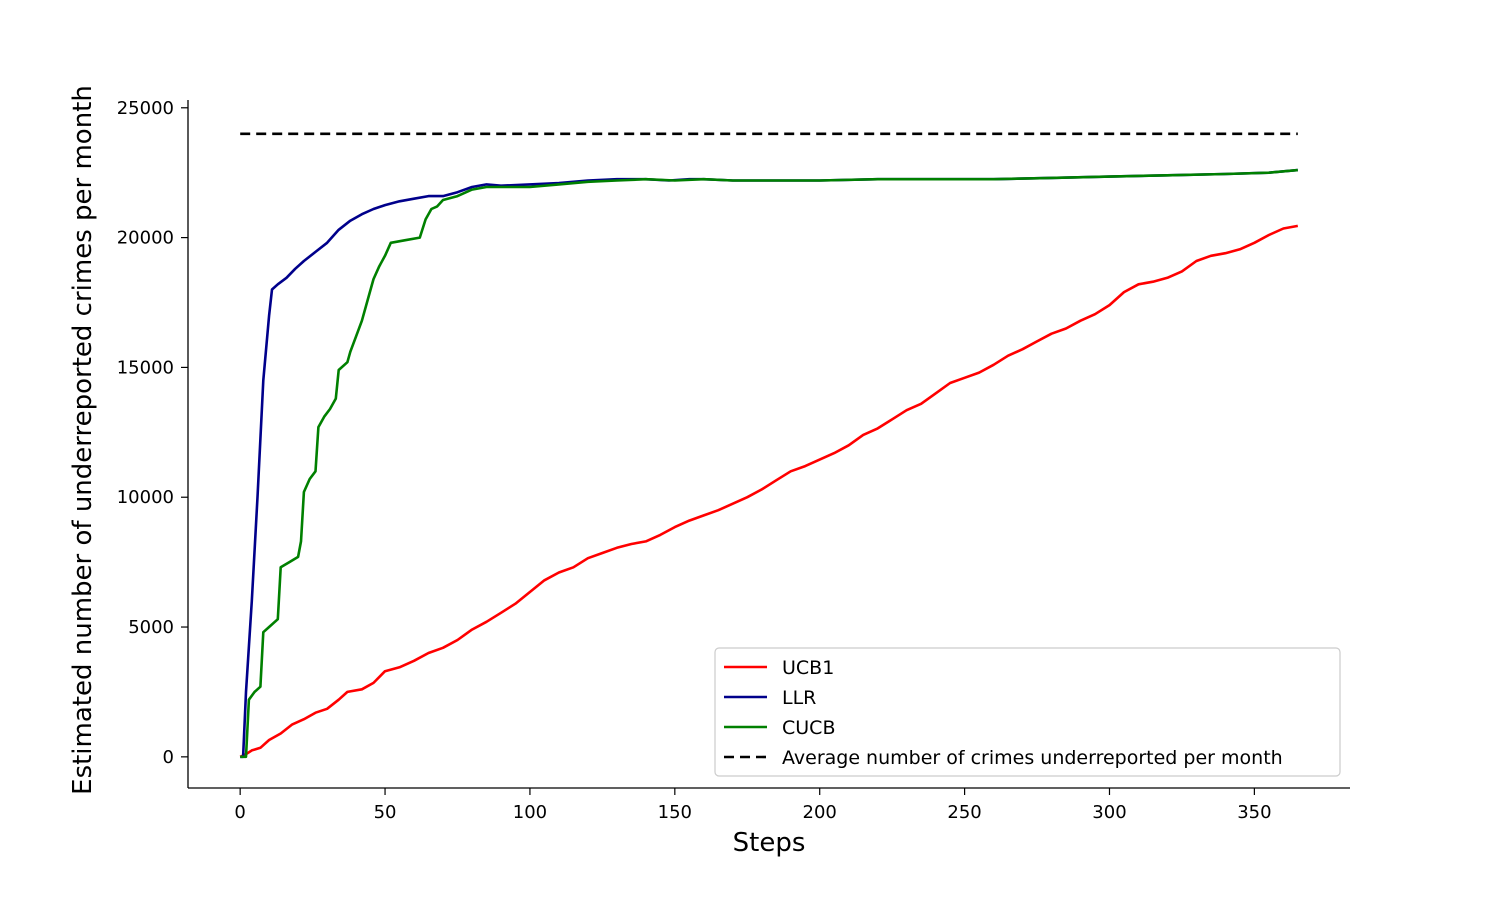 Image resolution: width=1500 pixels, height=900 pixels. What do you see at coordinates (820, 812) in the screenshot?
I see `x-tick-label: 200` at bounding box center [820, 812].